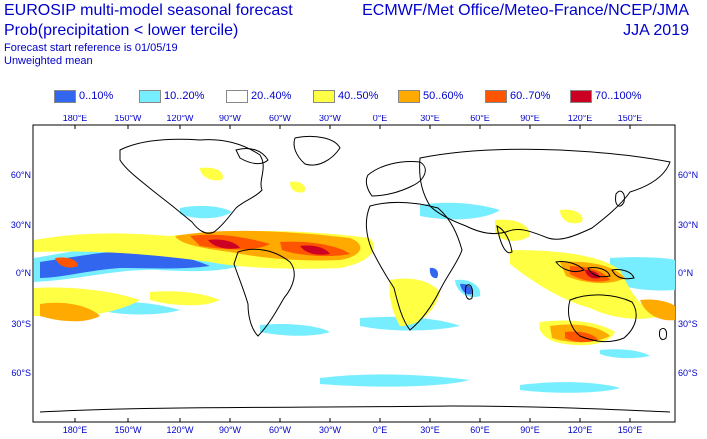 This screenshot has height=439, width=707. What do you see at coordinates (618, 96) in the screenshot?
I see `legend-label: 70..100%` at bounding box center [618, 96].